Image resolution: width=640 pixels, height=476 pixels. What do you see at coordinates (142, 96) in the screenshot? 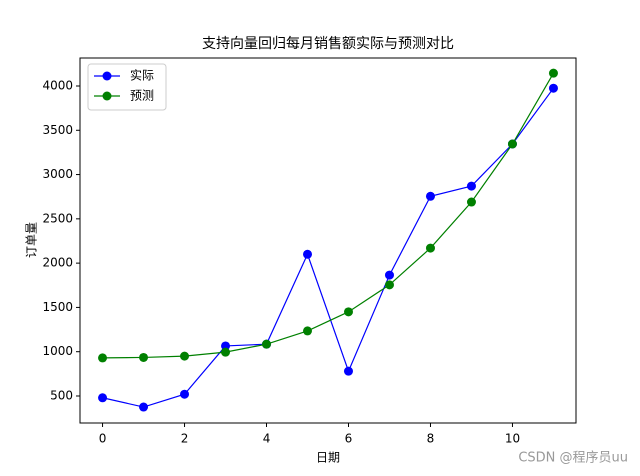
I see `legend-label: 预测` at bounding box center [142, 96].